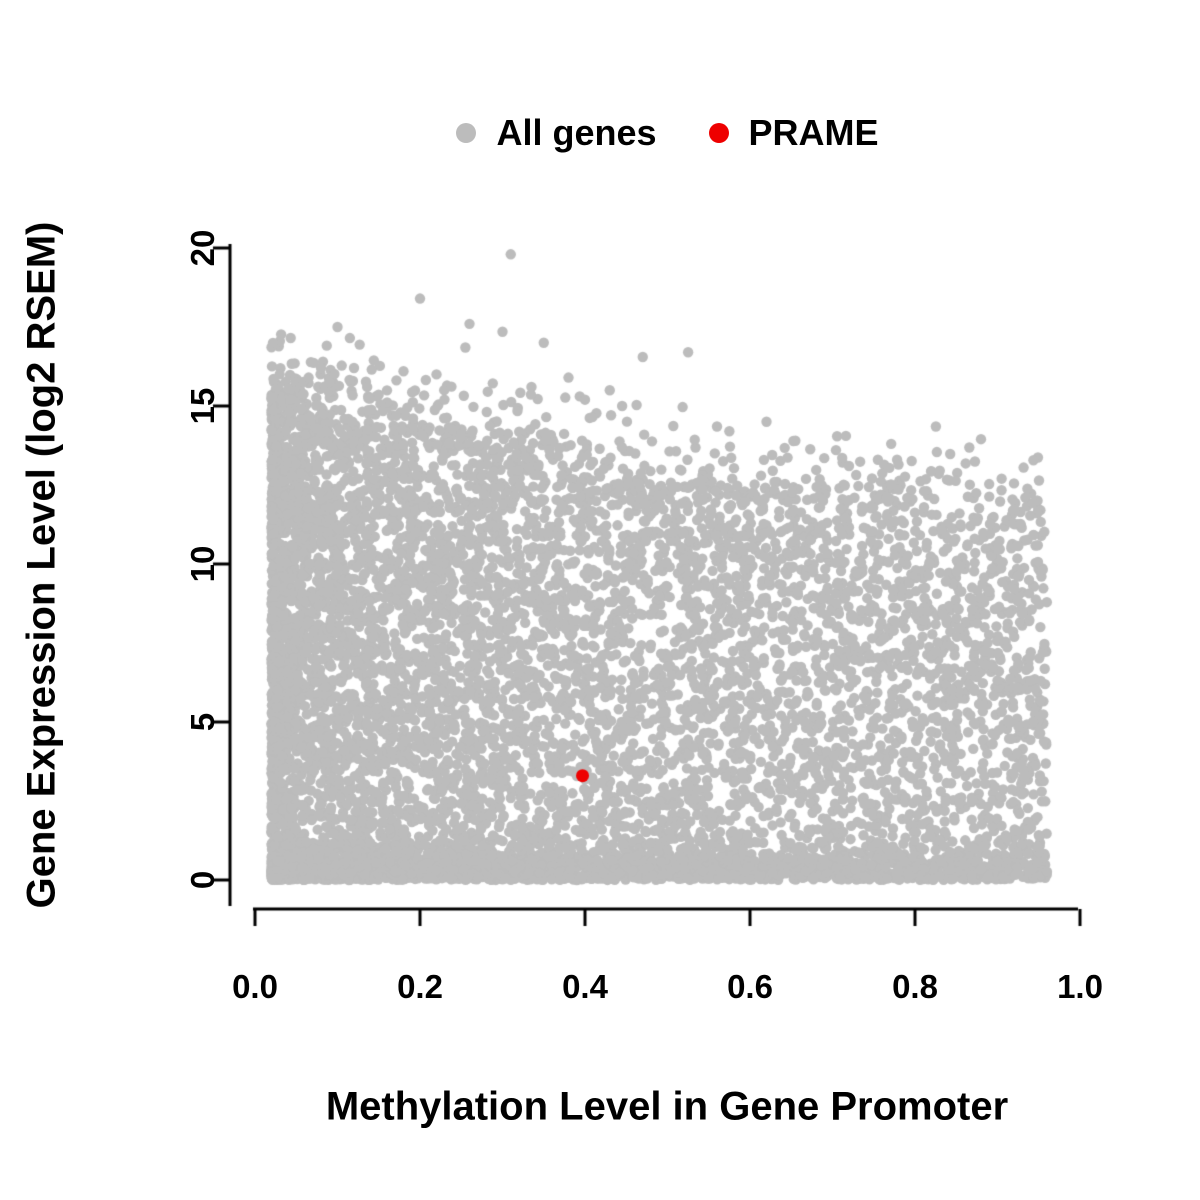 The height and width of the screenshot is (1200, 1200). I want to click on y-axis-title: Gene Expression Level (log2 RSEM), so click(41, 565).